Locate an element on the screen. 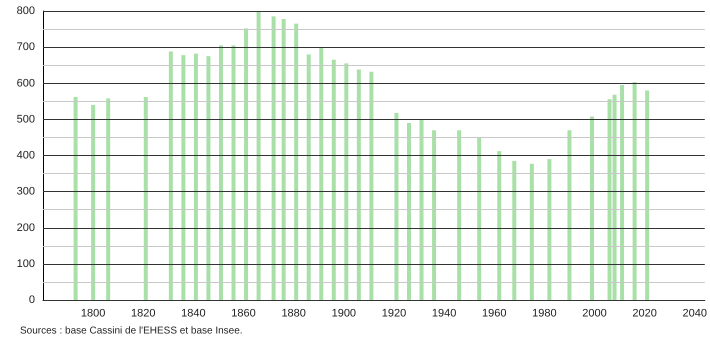  x-tick-label: 1800 is located at coordinates (93, 314).